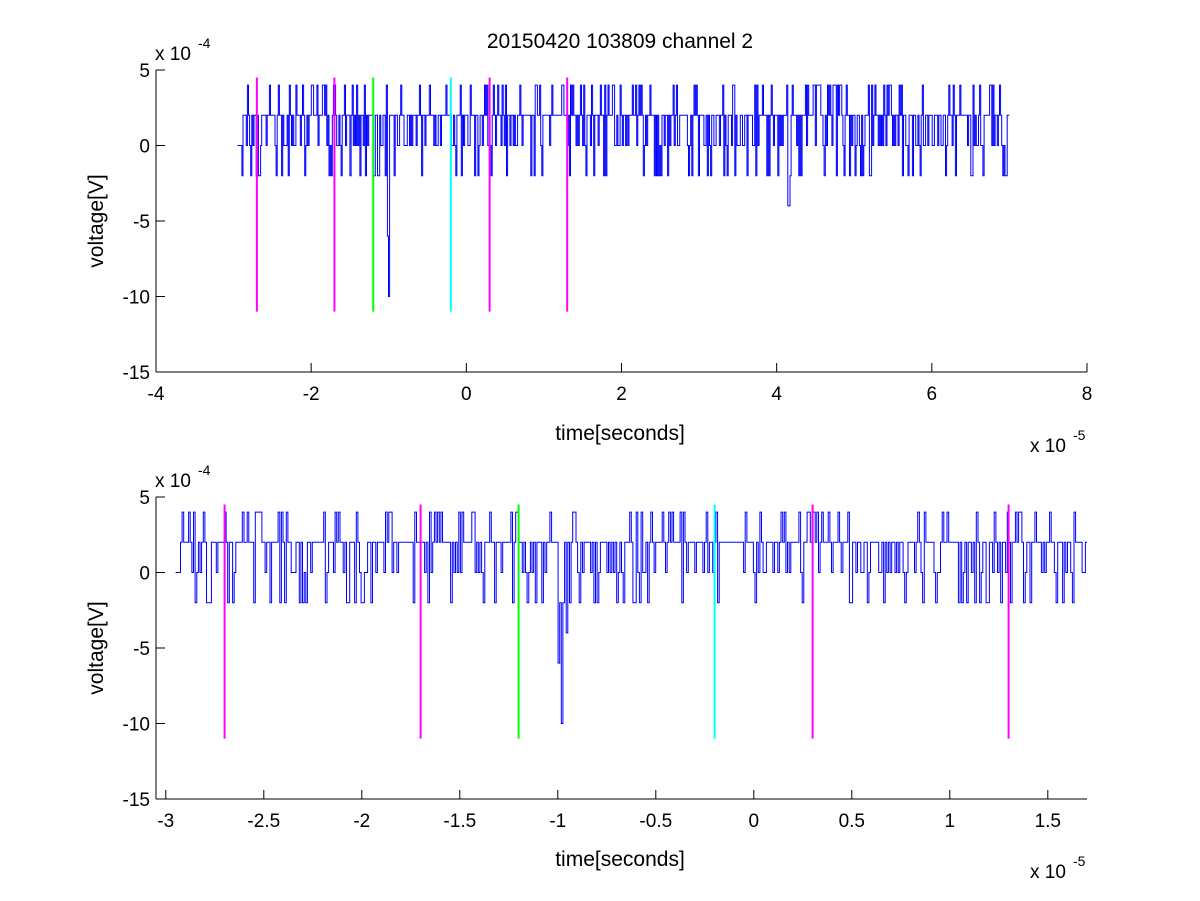 The image size is (1200, 901). Describe the element at coordinates (932, 394) in the screenshot. I see `x-tick-label: 6` at that location.